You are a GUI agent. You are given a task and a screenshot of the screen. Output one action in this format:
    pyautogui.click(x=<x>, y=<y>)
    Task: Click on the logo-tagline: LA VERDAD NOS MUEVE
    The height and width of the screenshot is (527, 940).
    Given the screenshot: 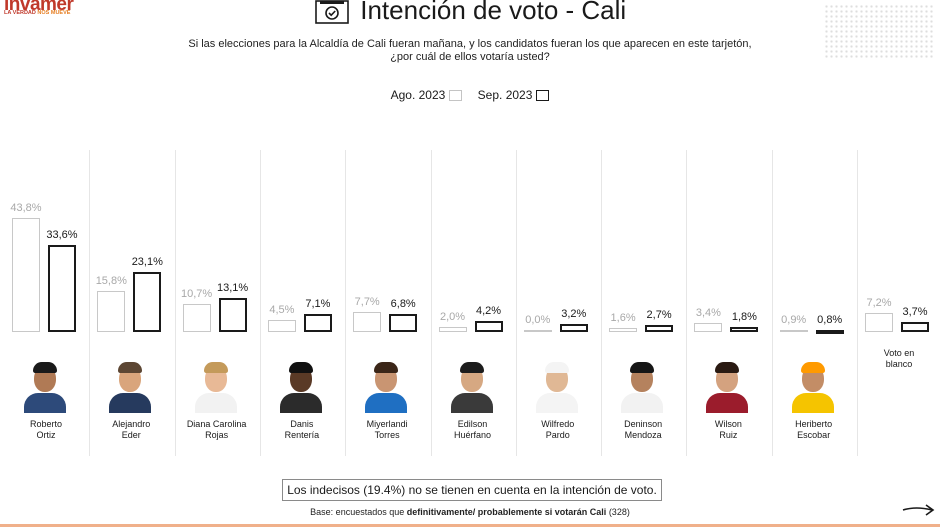 What is the action you would take?
    pyautogui.click(x=37, y=13)
    